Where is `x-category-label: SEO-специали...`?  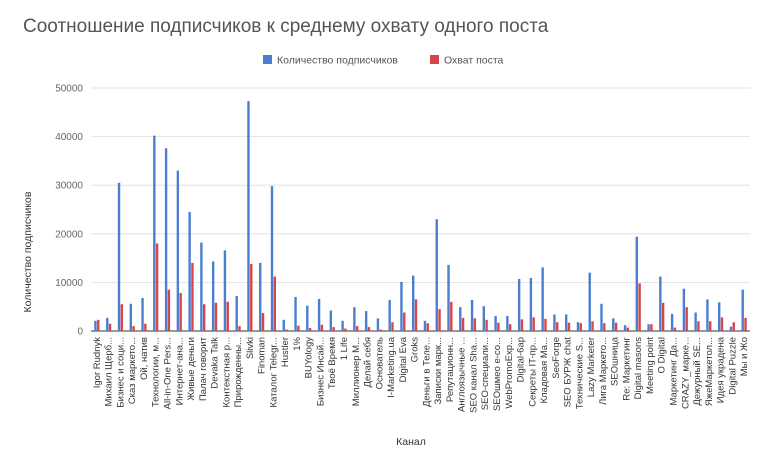
x-category-label: SEO-специали... is located at coordinates (485, 373).